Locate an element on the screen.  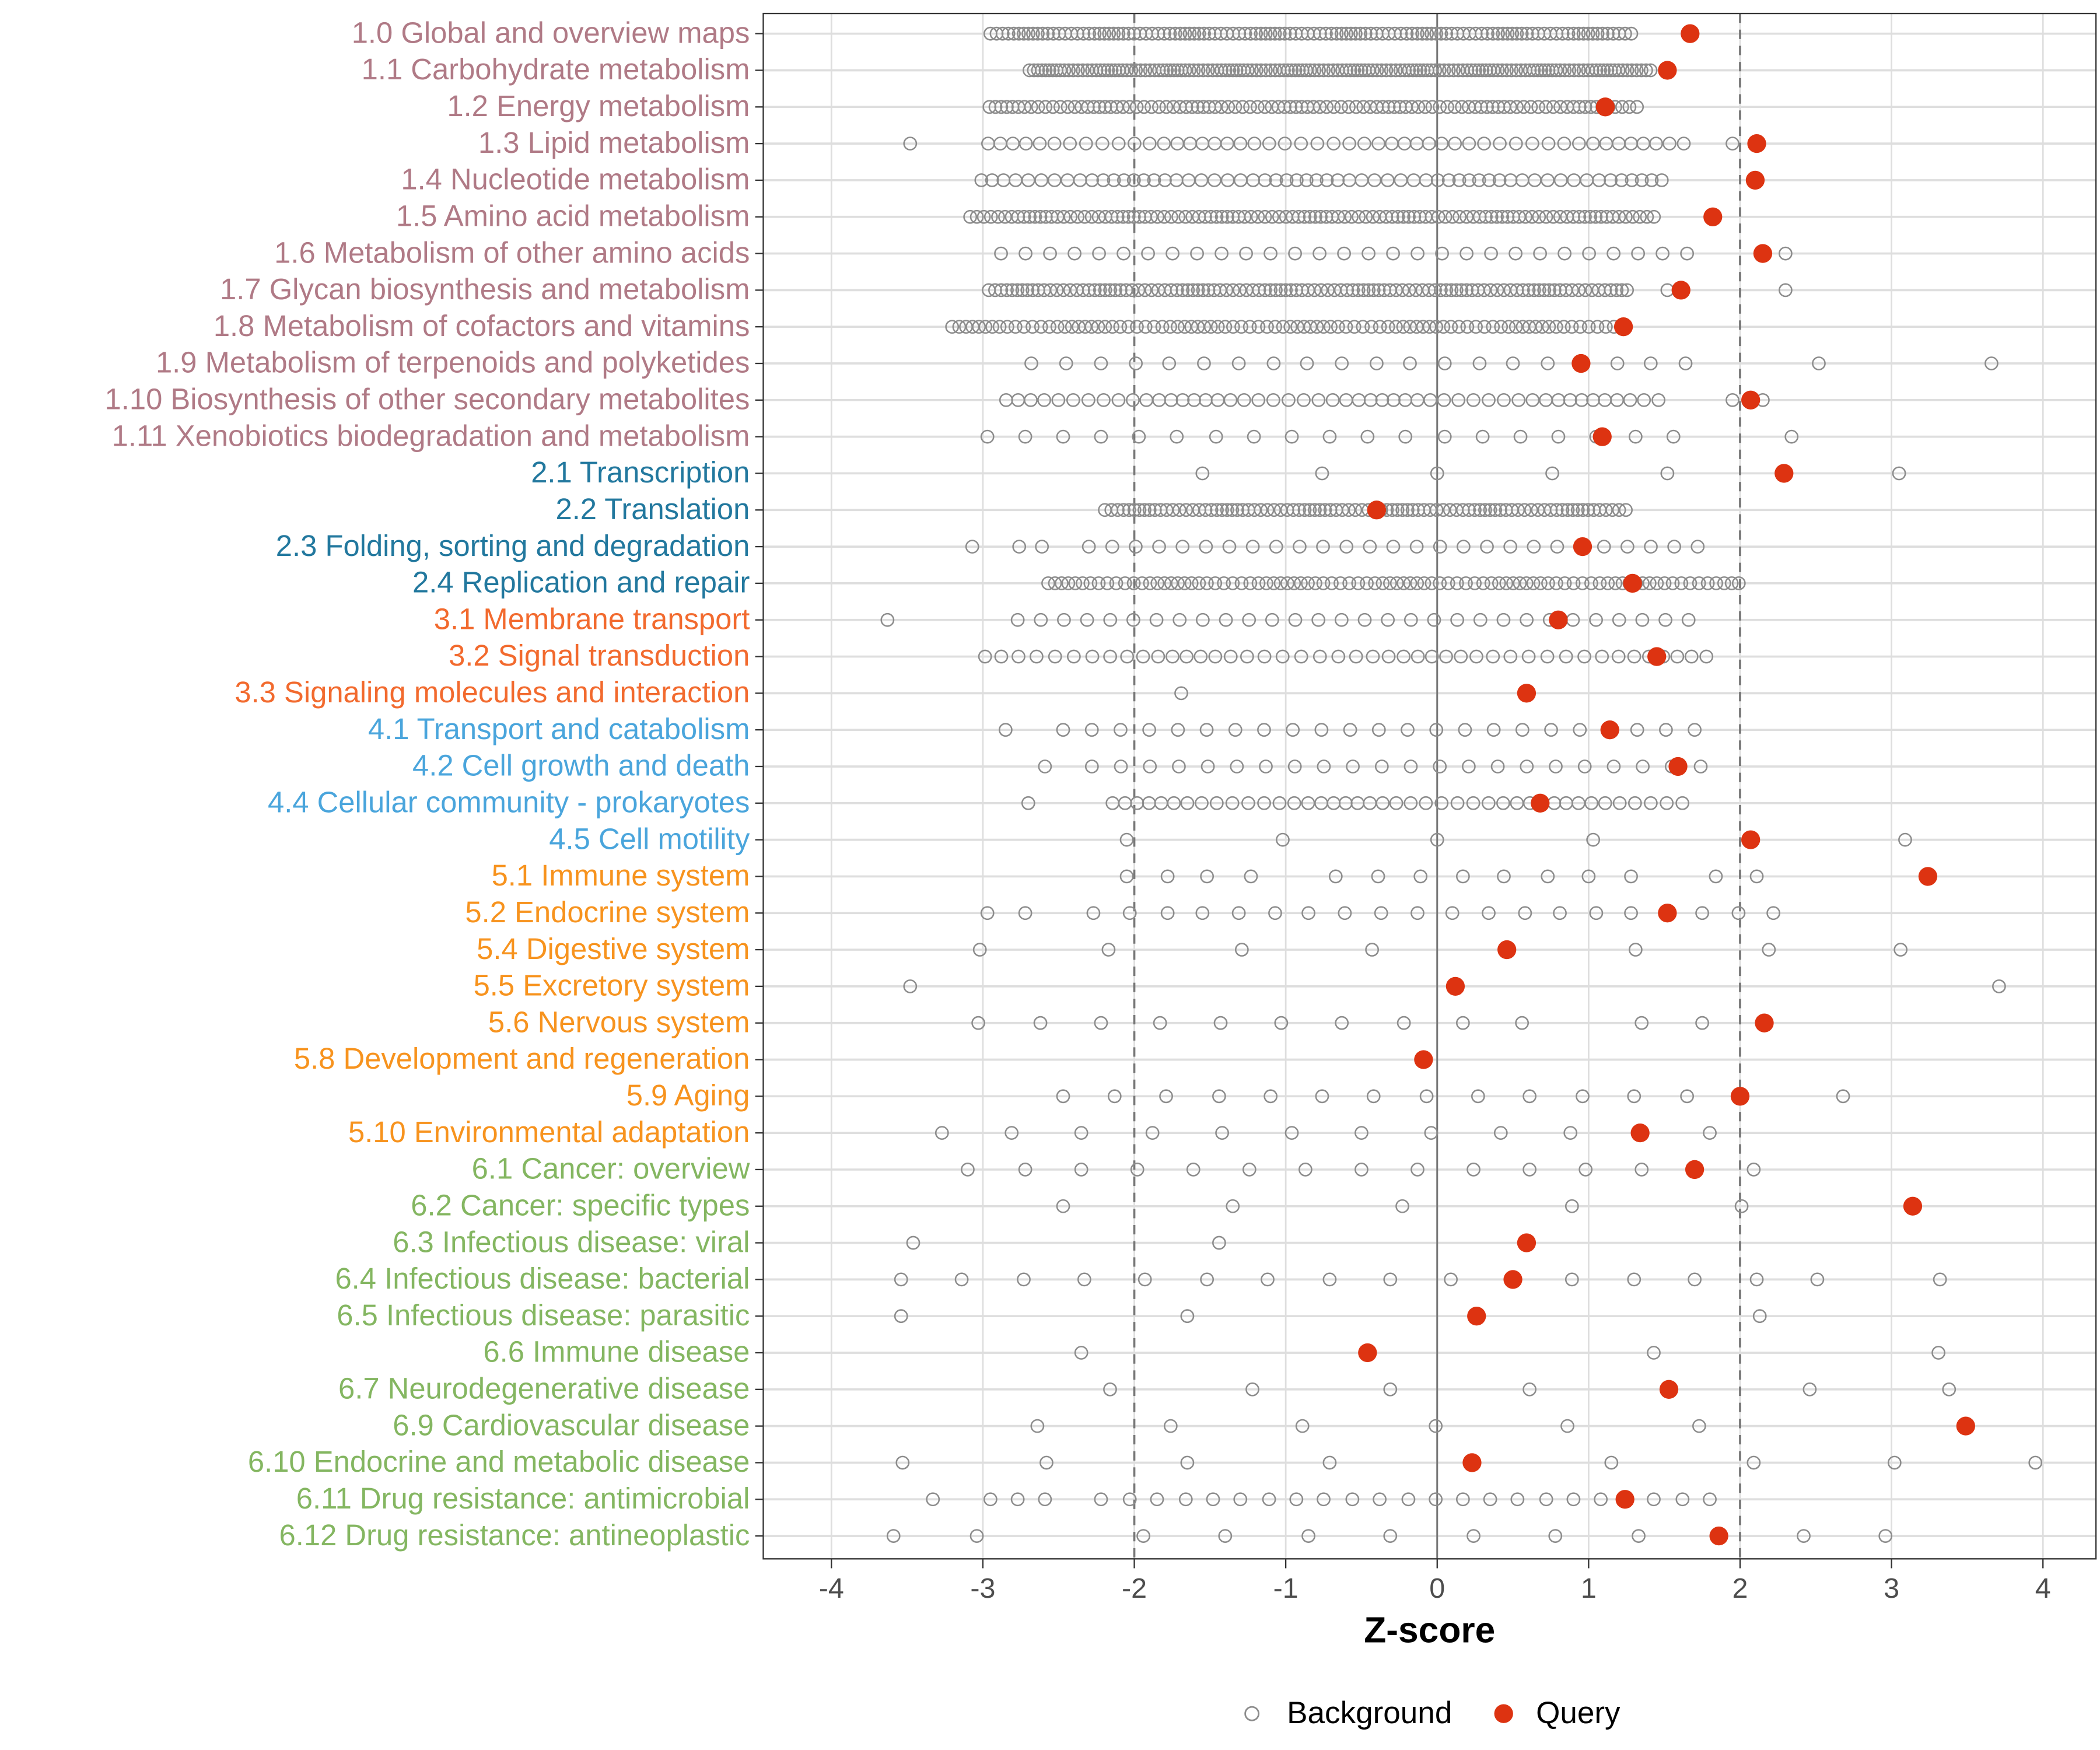
category-label: 3.3 Signaling molecules and interaction is located at coordinates (492, 692).